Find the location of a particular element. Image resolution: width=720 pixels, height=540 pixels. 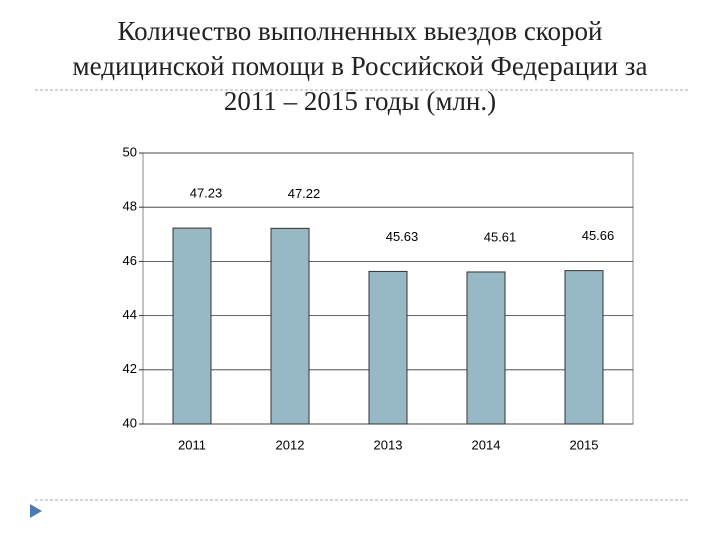

x-tick-label: 2014 is located at coordinates (486, 444).